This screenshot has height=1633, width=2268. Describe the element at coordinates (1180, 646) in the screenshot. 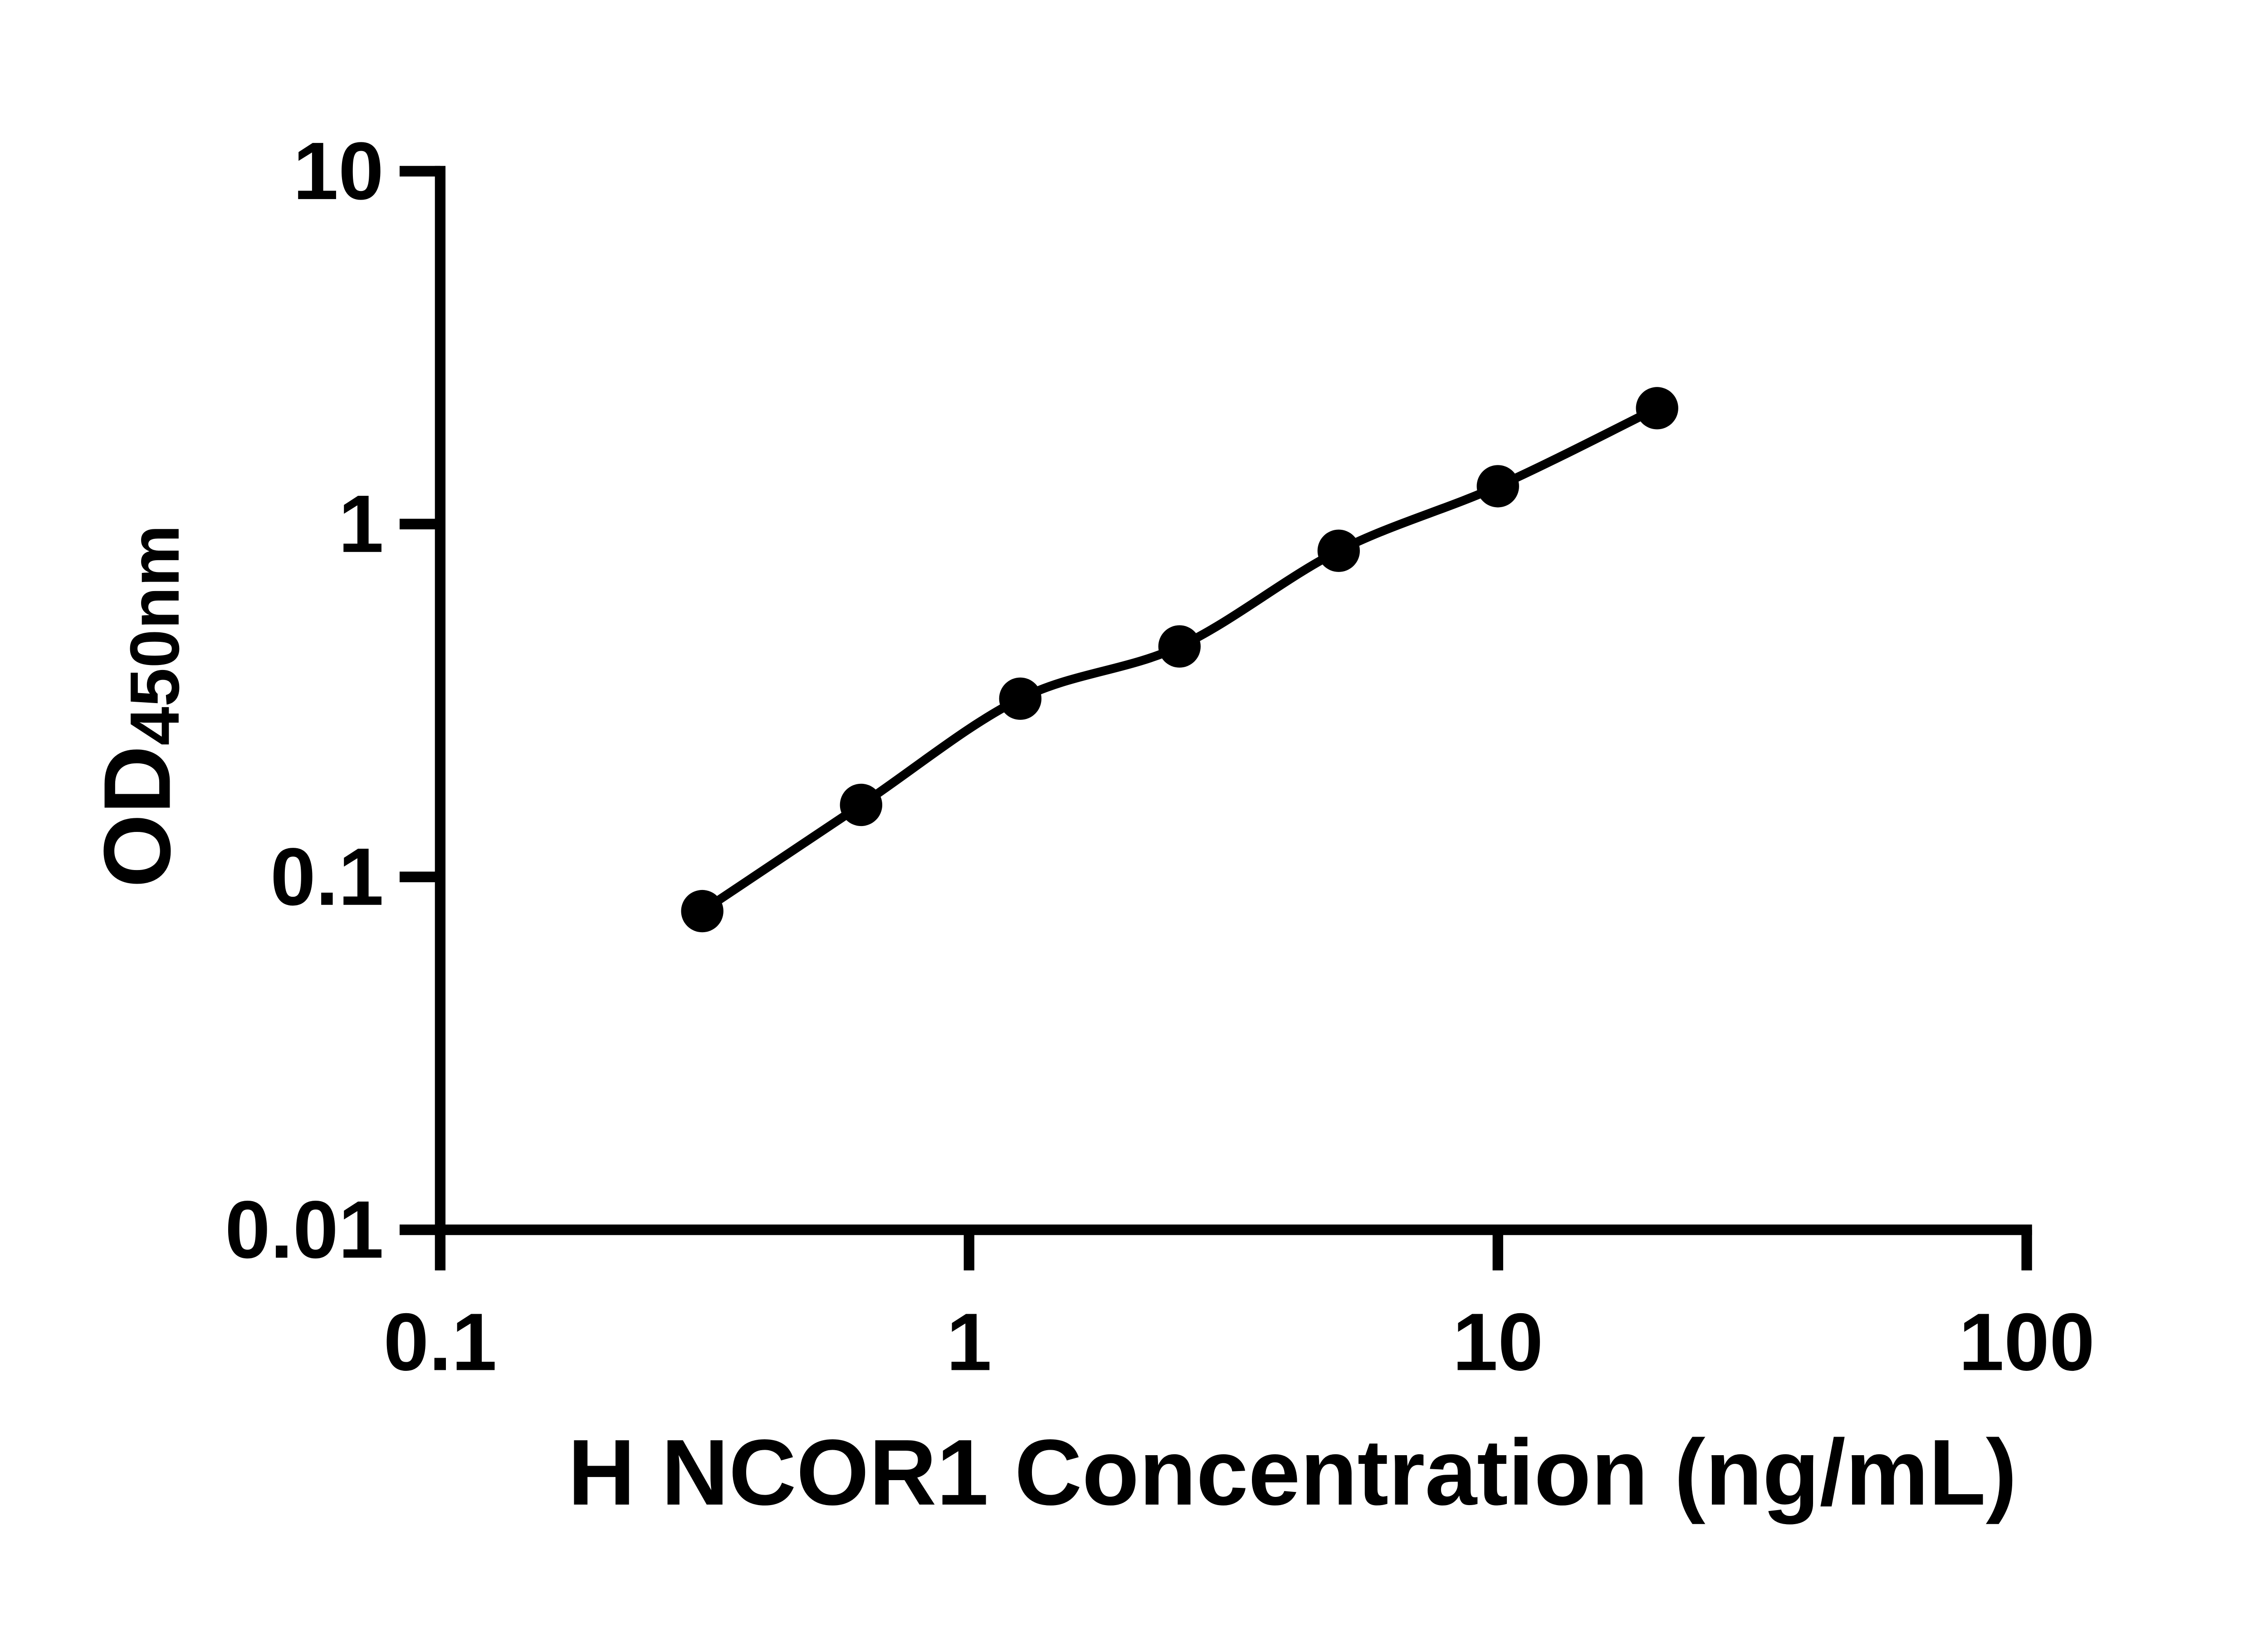

I see `data-point-2.5` at that location.